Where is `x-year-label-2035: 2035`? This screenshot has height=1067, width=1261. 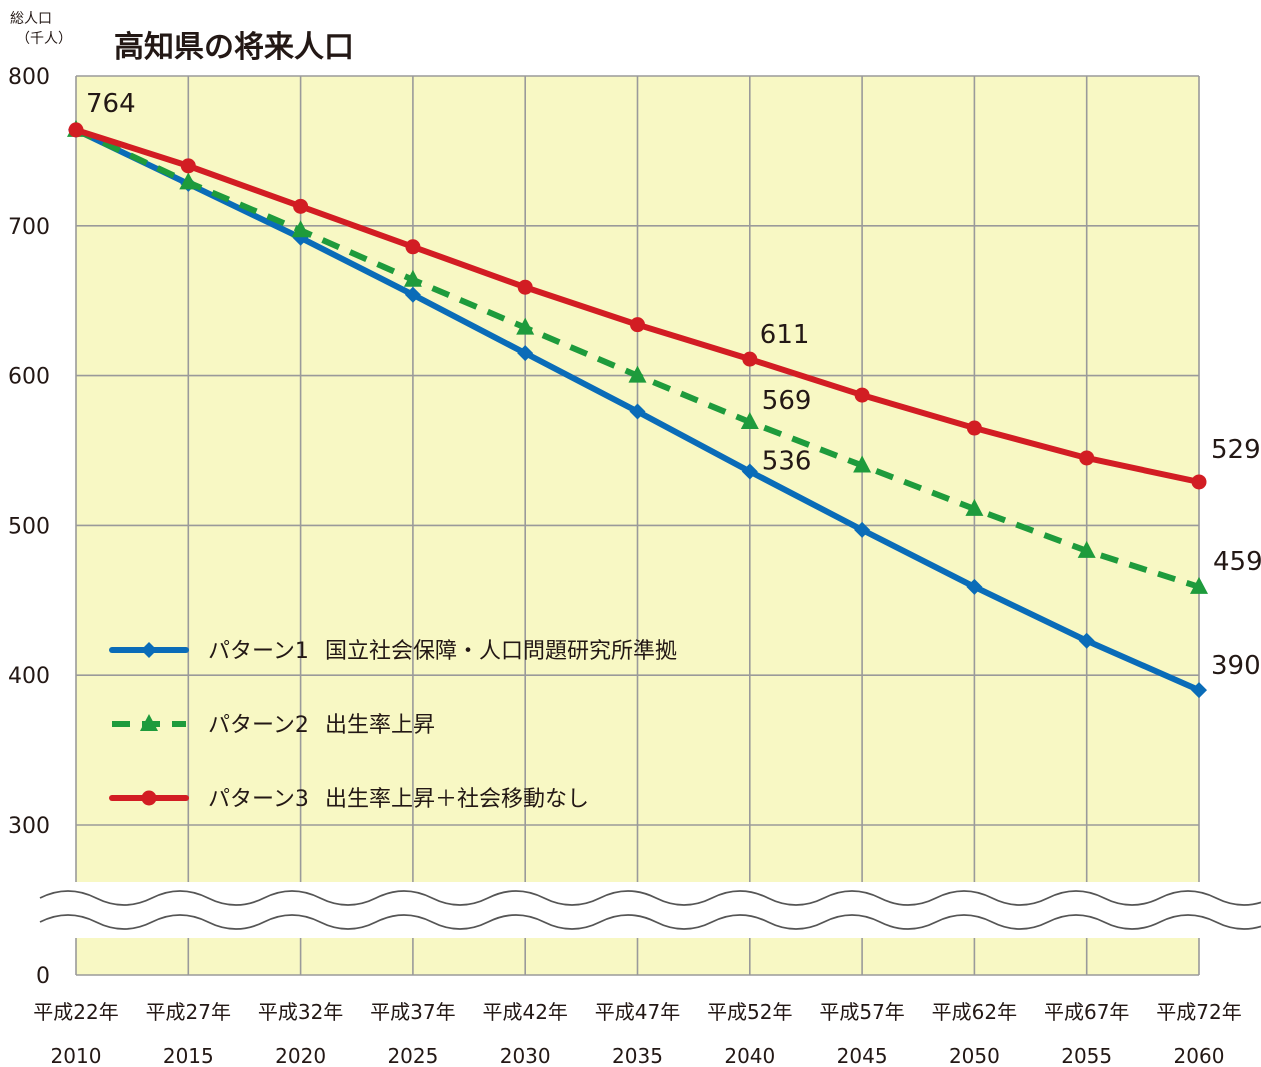
x-year-label-2035: 2035 is located at coordinates (637, 1055).